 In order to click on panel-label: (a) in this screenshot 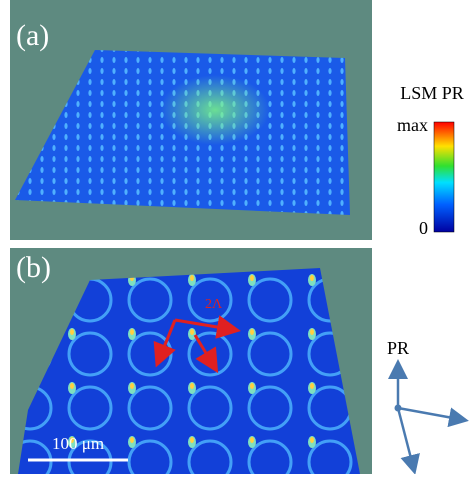, I will do `click(32, 35)`.